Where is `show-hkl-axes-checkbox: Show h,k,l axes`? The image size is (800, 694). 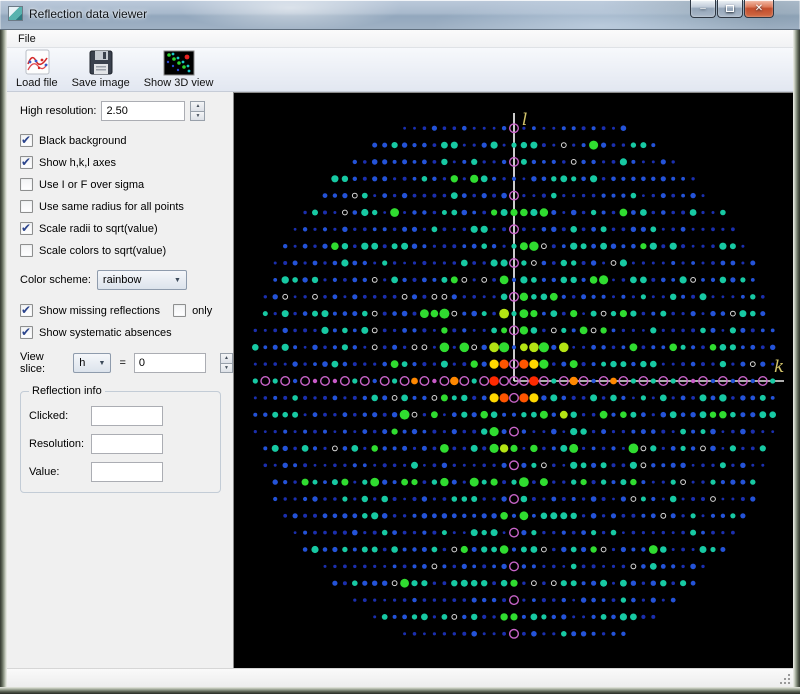 show-hkl-axes-checkbox: Show h,k,l axes is located at coordinates (126, 162).